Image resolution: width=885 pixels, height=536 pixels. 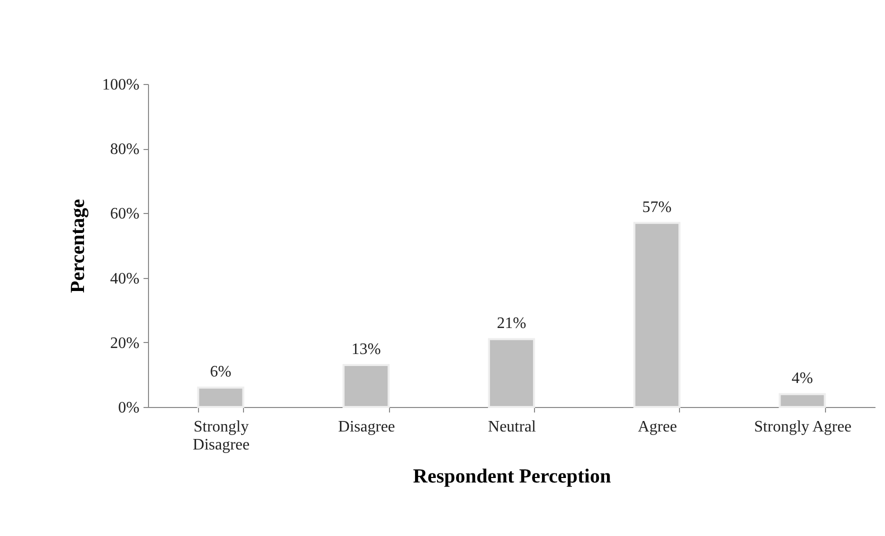 What do you see at coordinates (125, 343) in the screenshot?
I see `y-tick-label: 20%` at bounding box center [125, 343].